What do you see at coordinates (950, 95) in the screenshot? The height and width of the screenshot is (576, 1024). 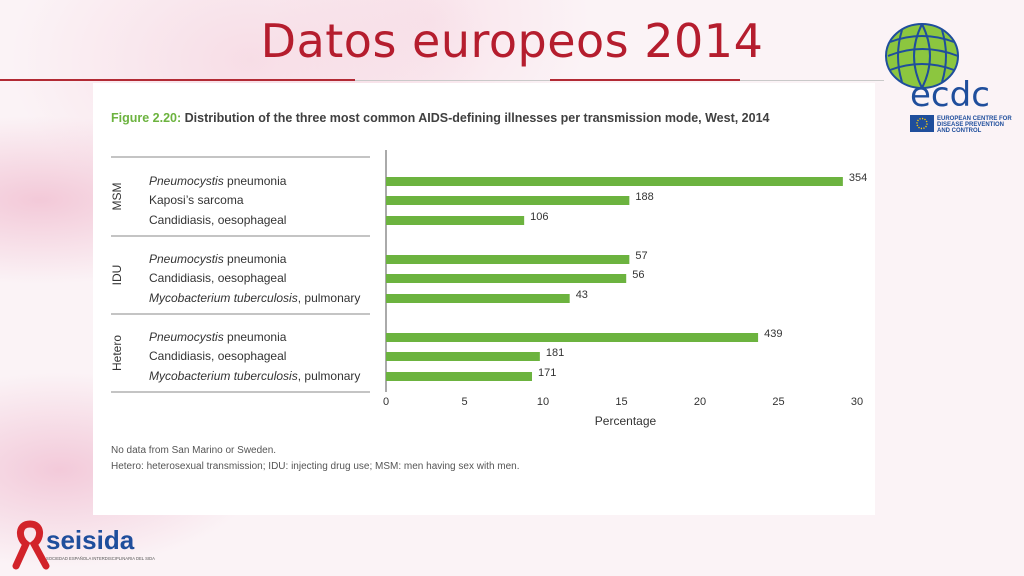 I see `ecdc-wordmark: ecdc` at bounding box center [950, 95].